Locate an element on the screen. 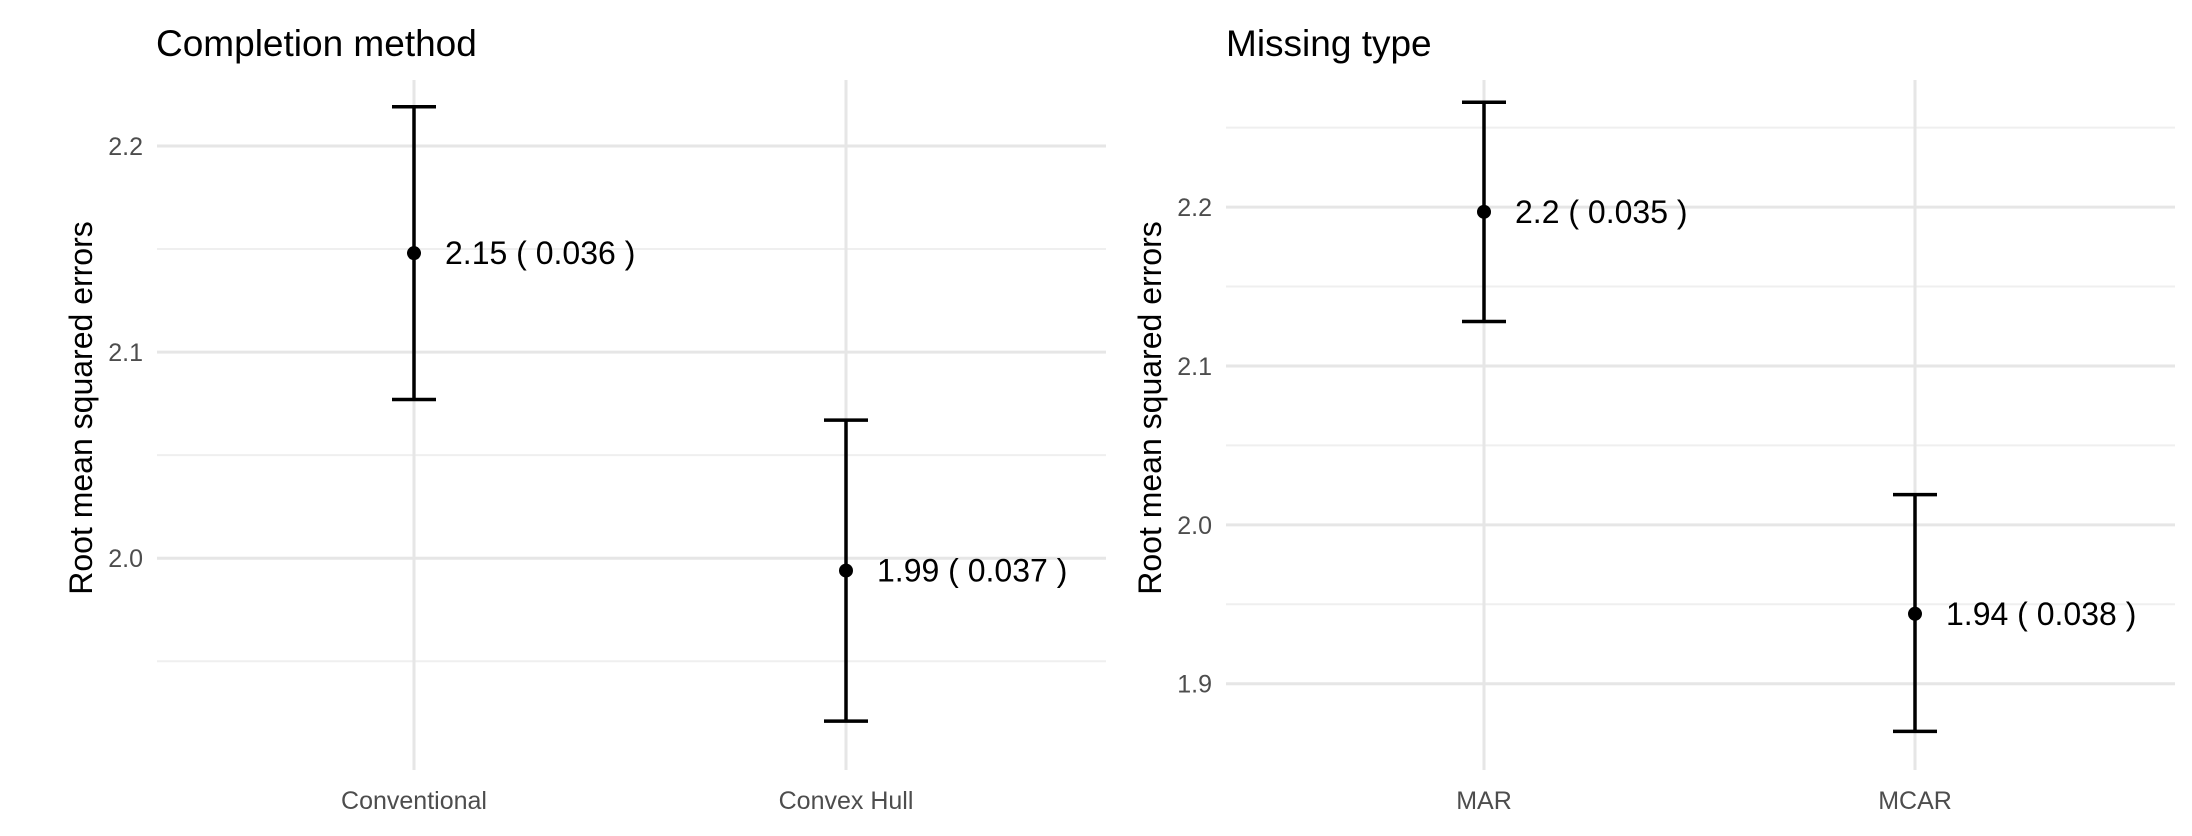 The image size is (2192, 836). data-label: 2.15 ( 0.036 ) is located at coordinates (540, 253).